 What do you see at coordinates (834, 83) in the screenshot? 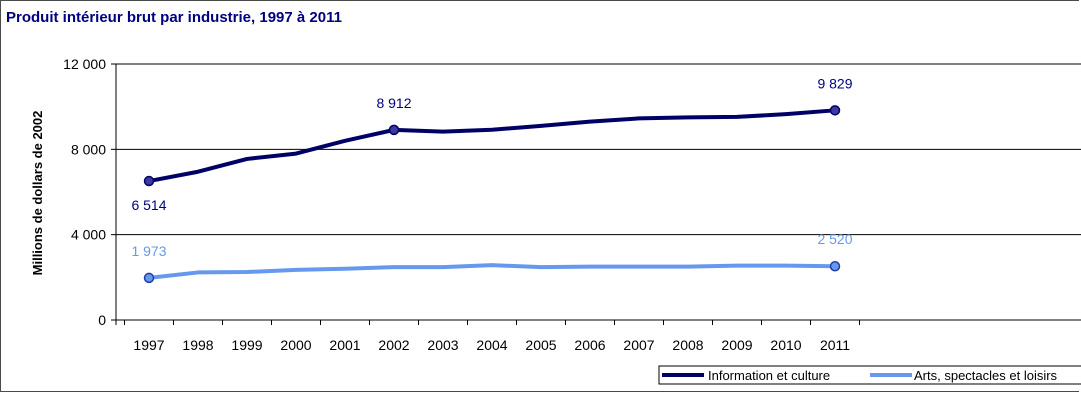
I see `data-label: 9 829` at bounding box center [834, 83].